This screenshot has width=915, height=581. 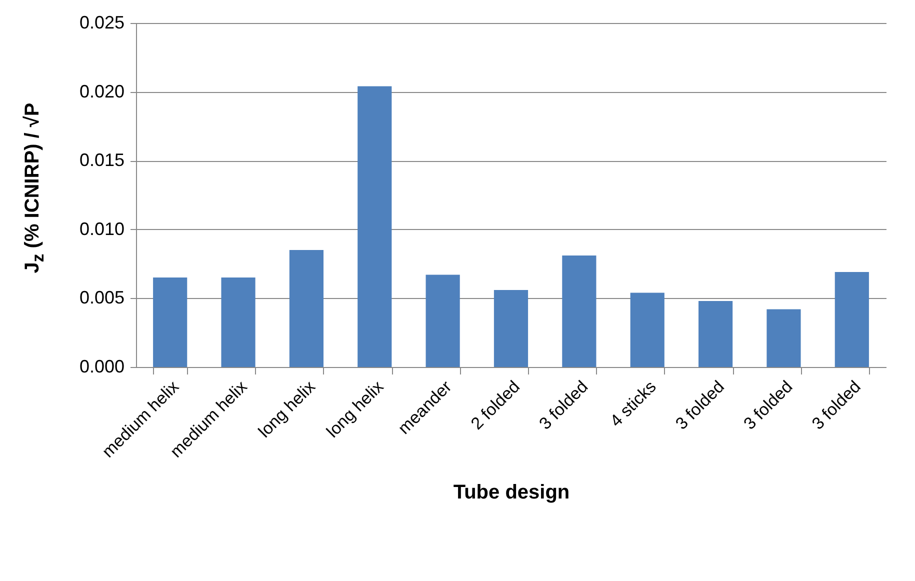 I want to click on y-tick-label: 0.020, so click(x=101, y=91).